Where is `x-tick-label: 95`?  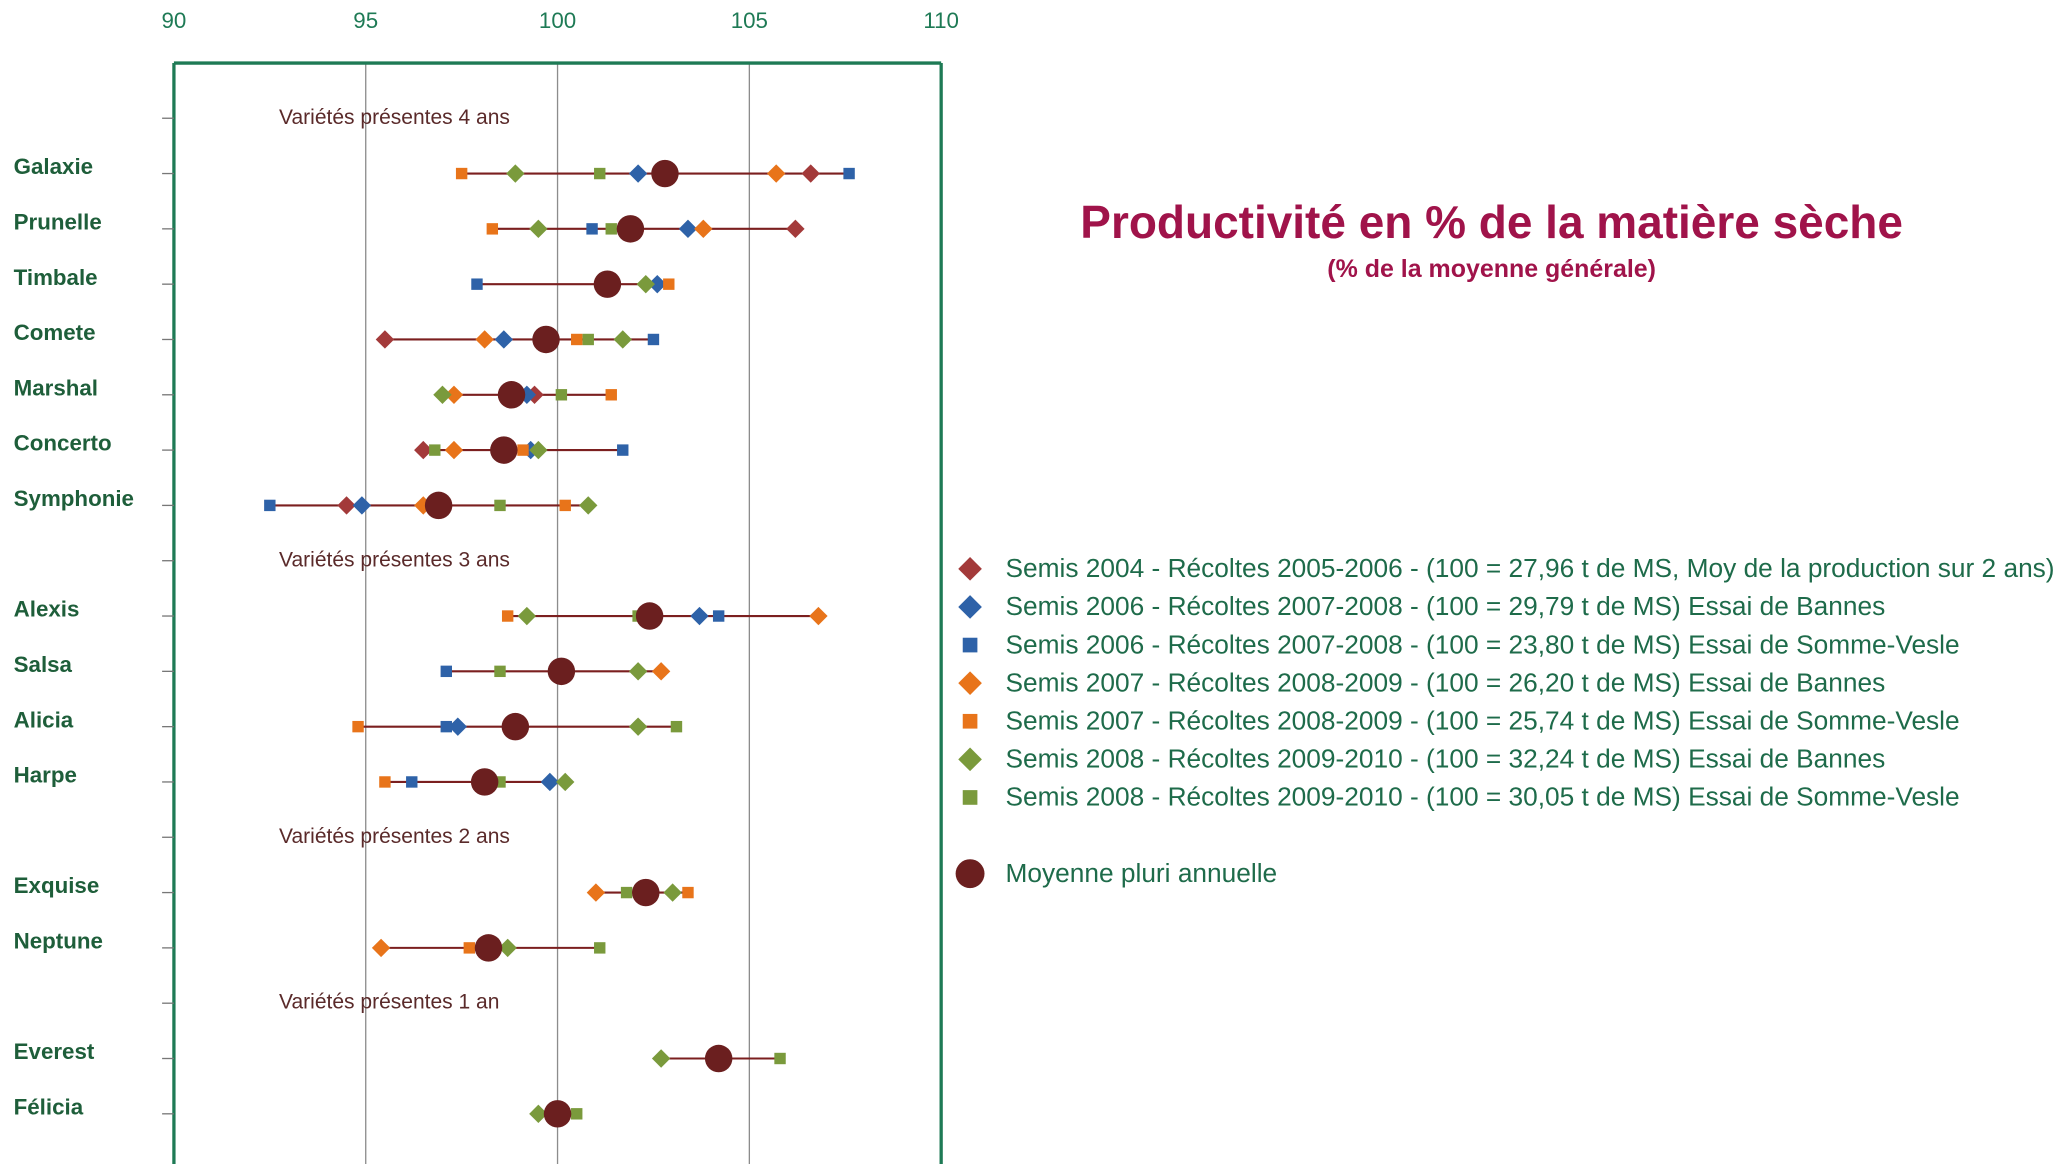
x-tick-label: 95 is located at coordinates (365, 20).